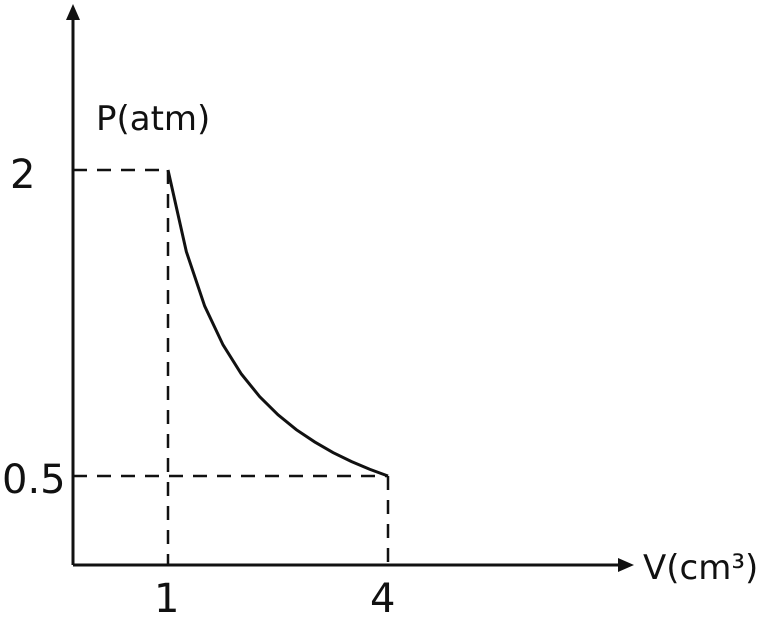  Describe the element at coordinates (626, 565) in the screenshot. I see `x-axis-arrow` at that location.